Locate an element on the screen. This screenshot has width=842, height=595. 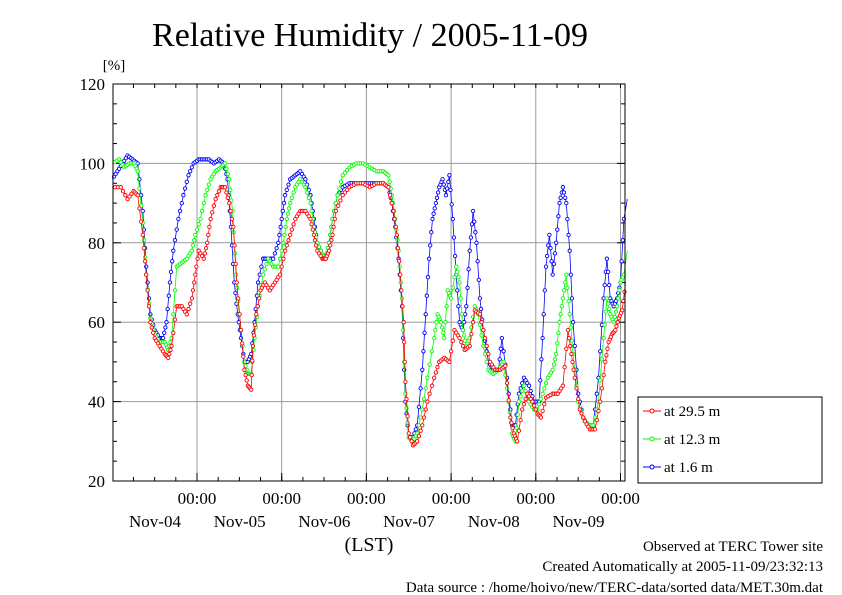
x-tick-day: Nov-07 is located at coordinates (409, 521).